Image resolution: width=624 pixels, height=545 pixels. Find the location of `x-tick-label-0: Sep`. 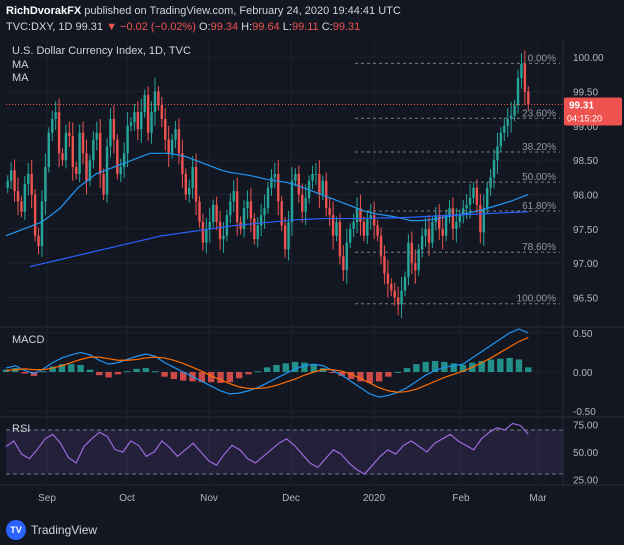

x-tick-label-0: Sep is located at coordinates (47, 498).